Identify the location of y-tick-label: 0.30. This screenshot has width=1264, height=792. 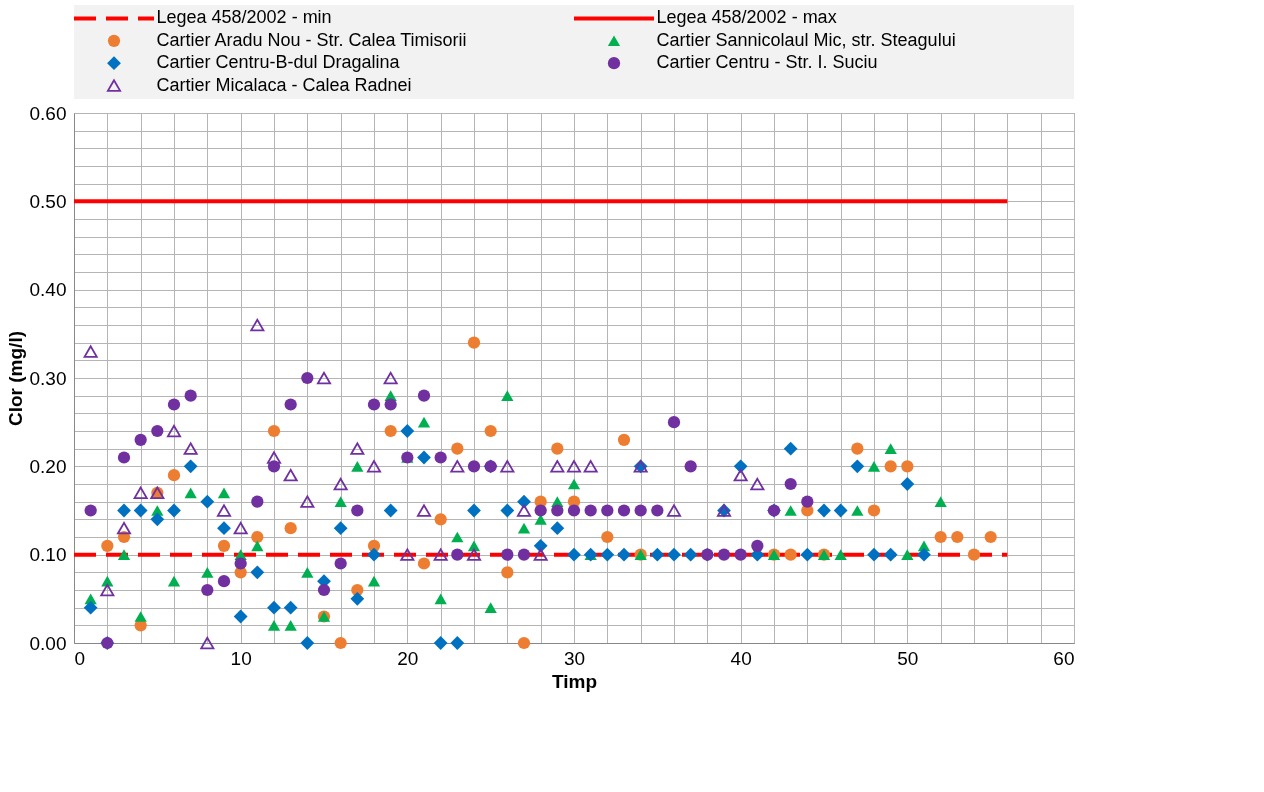
(48, 378).